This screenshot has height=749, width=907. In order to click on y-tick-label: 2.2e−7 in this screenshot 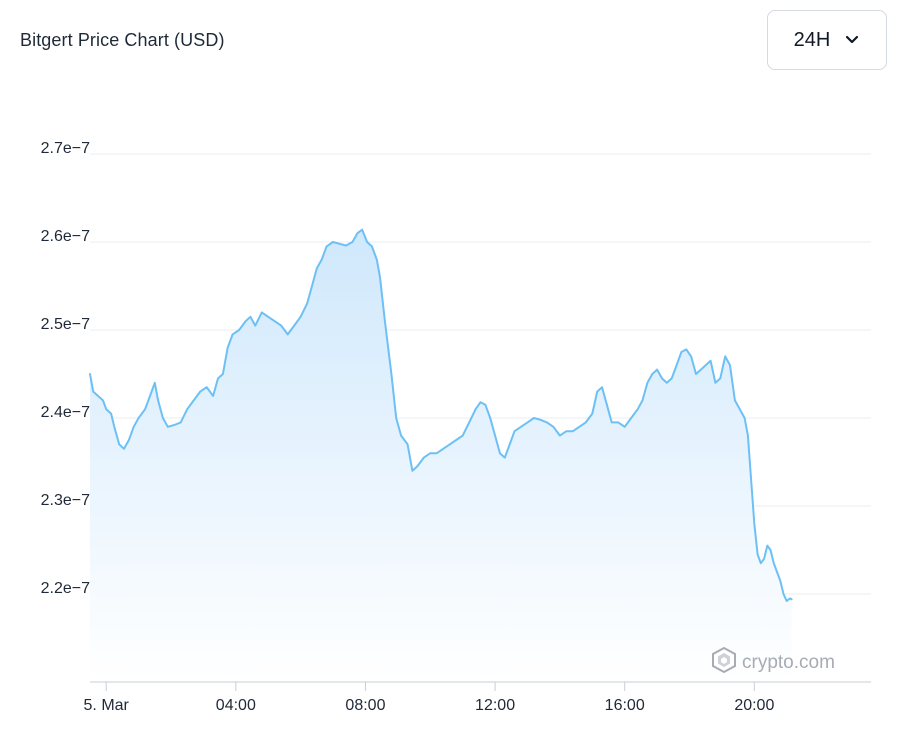, I will do `click(65, 588)`.